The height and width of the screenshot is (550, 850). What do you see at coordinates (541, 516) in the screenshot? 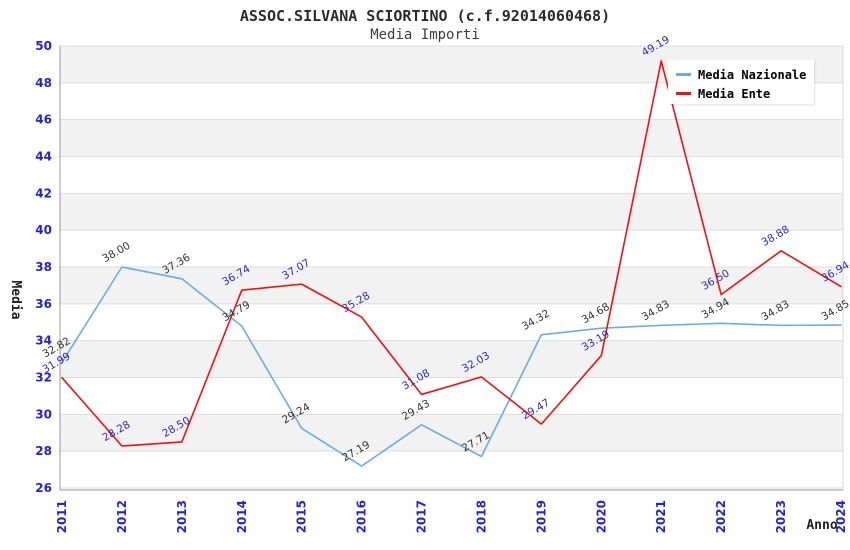
I see `x-tick-label: 2019` at bounding box center [541, 516].